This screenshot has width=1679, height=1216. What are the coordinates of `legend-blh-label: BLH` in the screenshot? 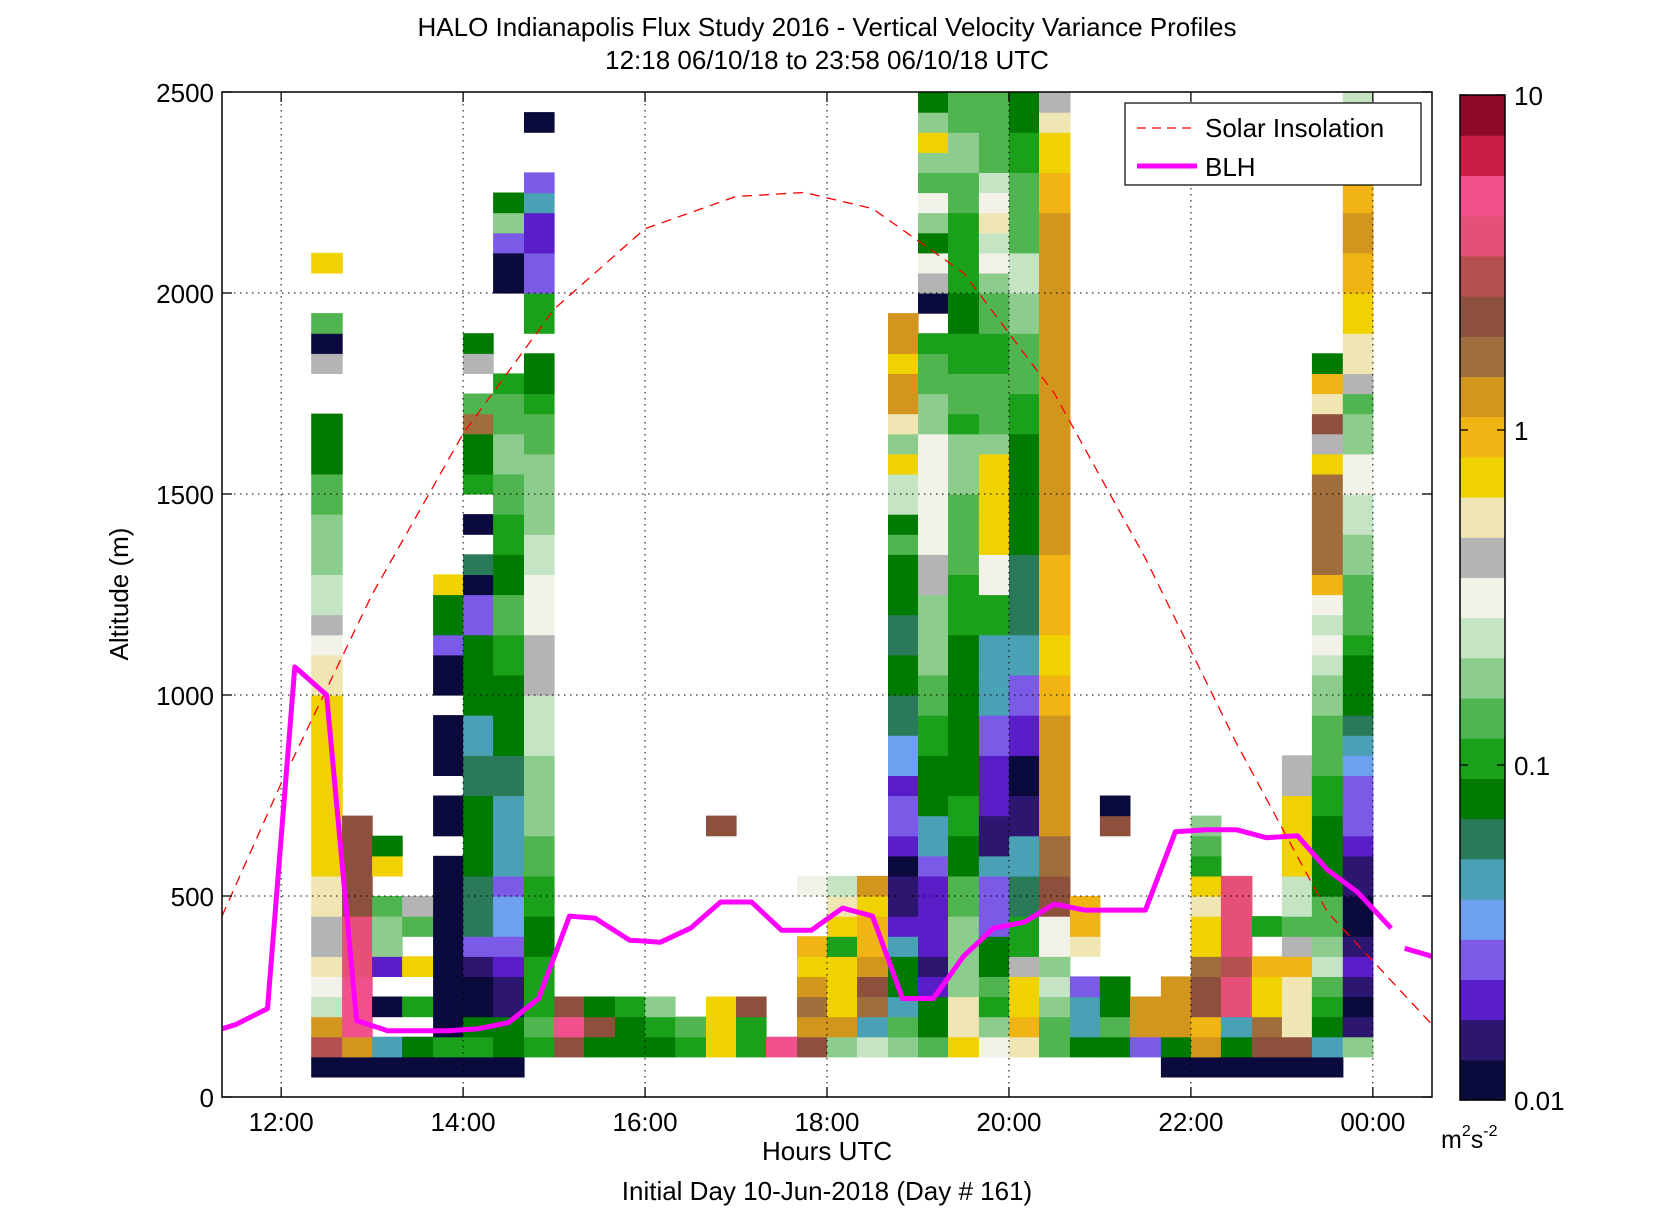 It's located at (1230, 167).